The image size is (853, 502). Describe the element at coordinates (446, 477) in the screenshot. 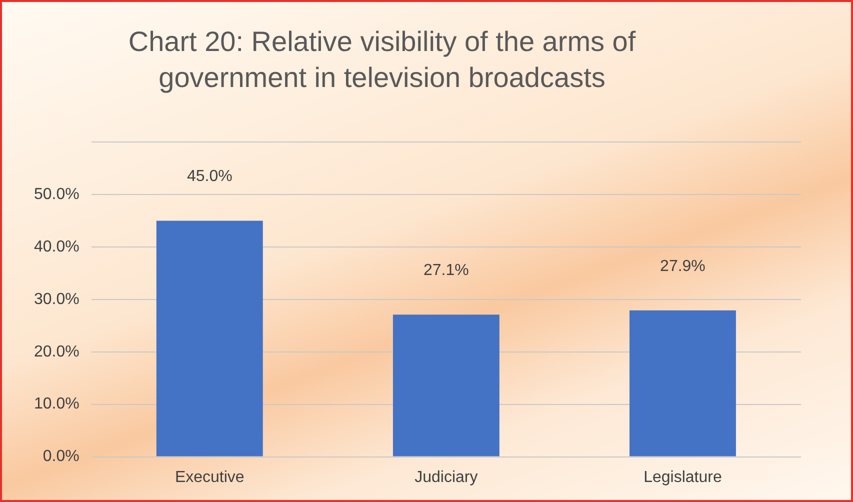

I see `x-tick-label: Judiciary` at that location.